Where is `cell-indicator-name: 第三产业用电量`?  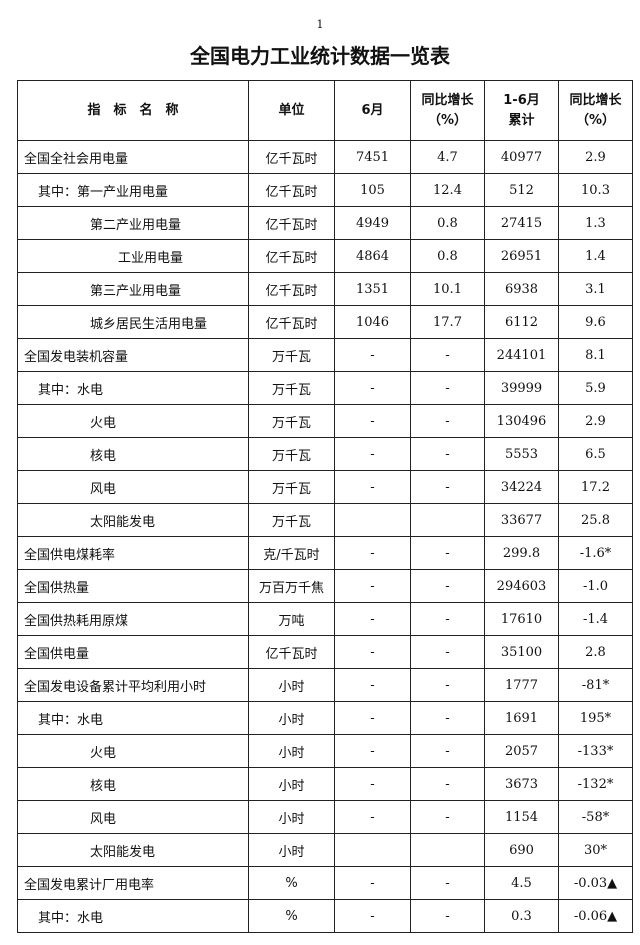
cell-indicator-name: 第三产业用电量 is located at coordinates (133, 289).